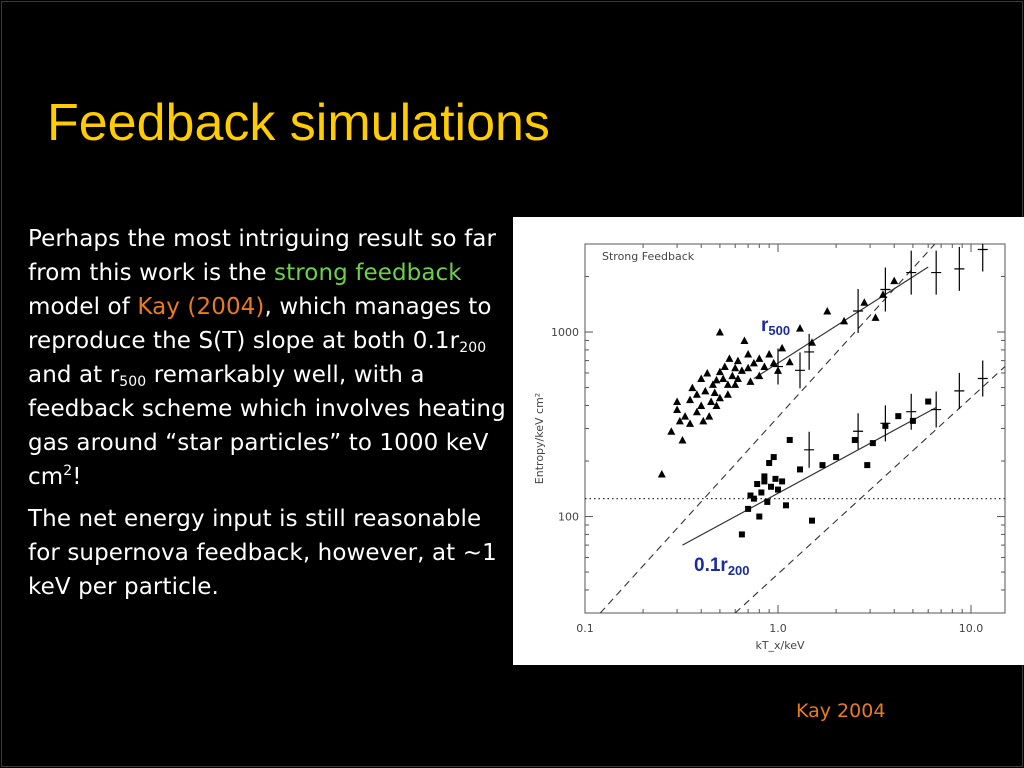 The width and height of the screenshot is (1024, 768). What do you see at coordinates (722, 566) in the screenshot?
I see `r200-annotation: 0.1r200` at bounding box center [722, 566].